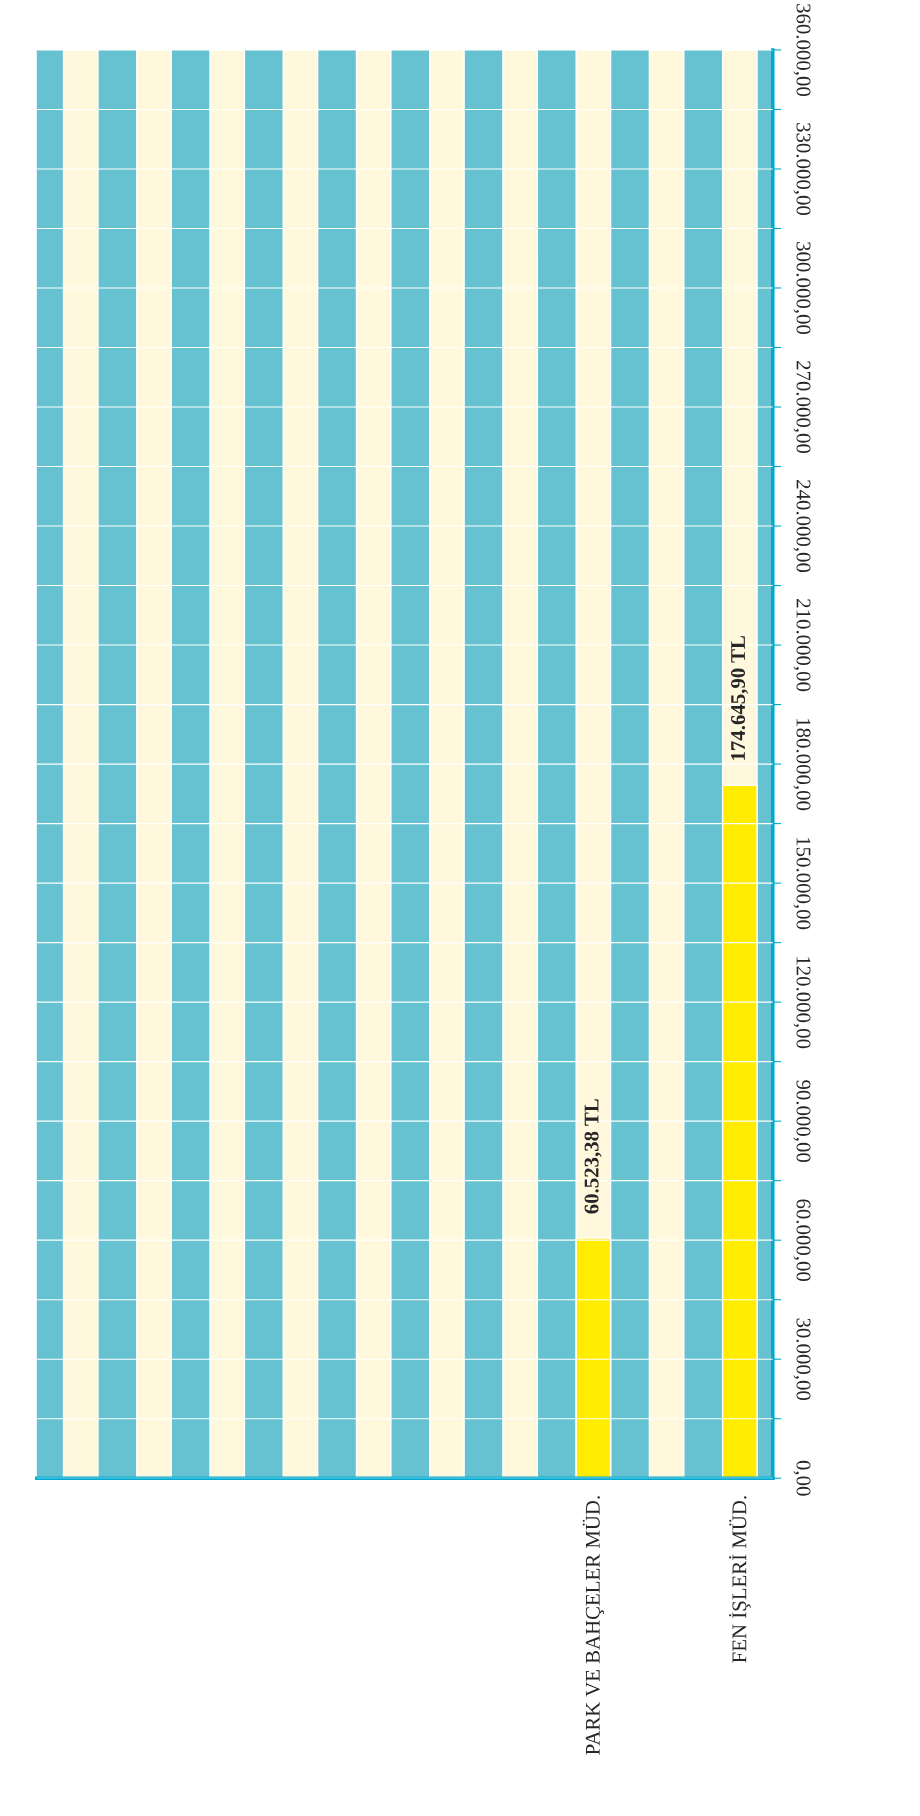  I want to click on y-tick-label: 30.000,00, so click(802, 1359).